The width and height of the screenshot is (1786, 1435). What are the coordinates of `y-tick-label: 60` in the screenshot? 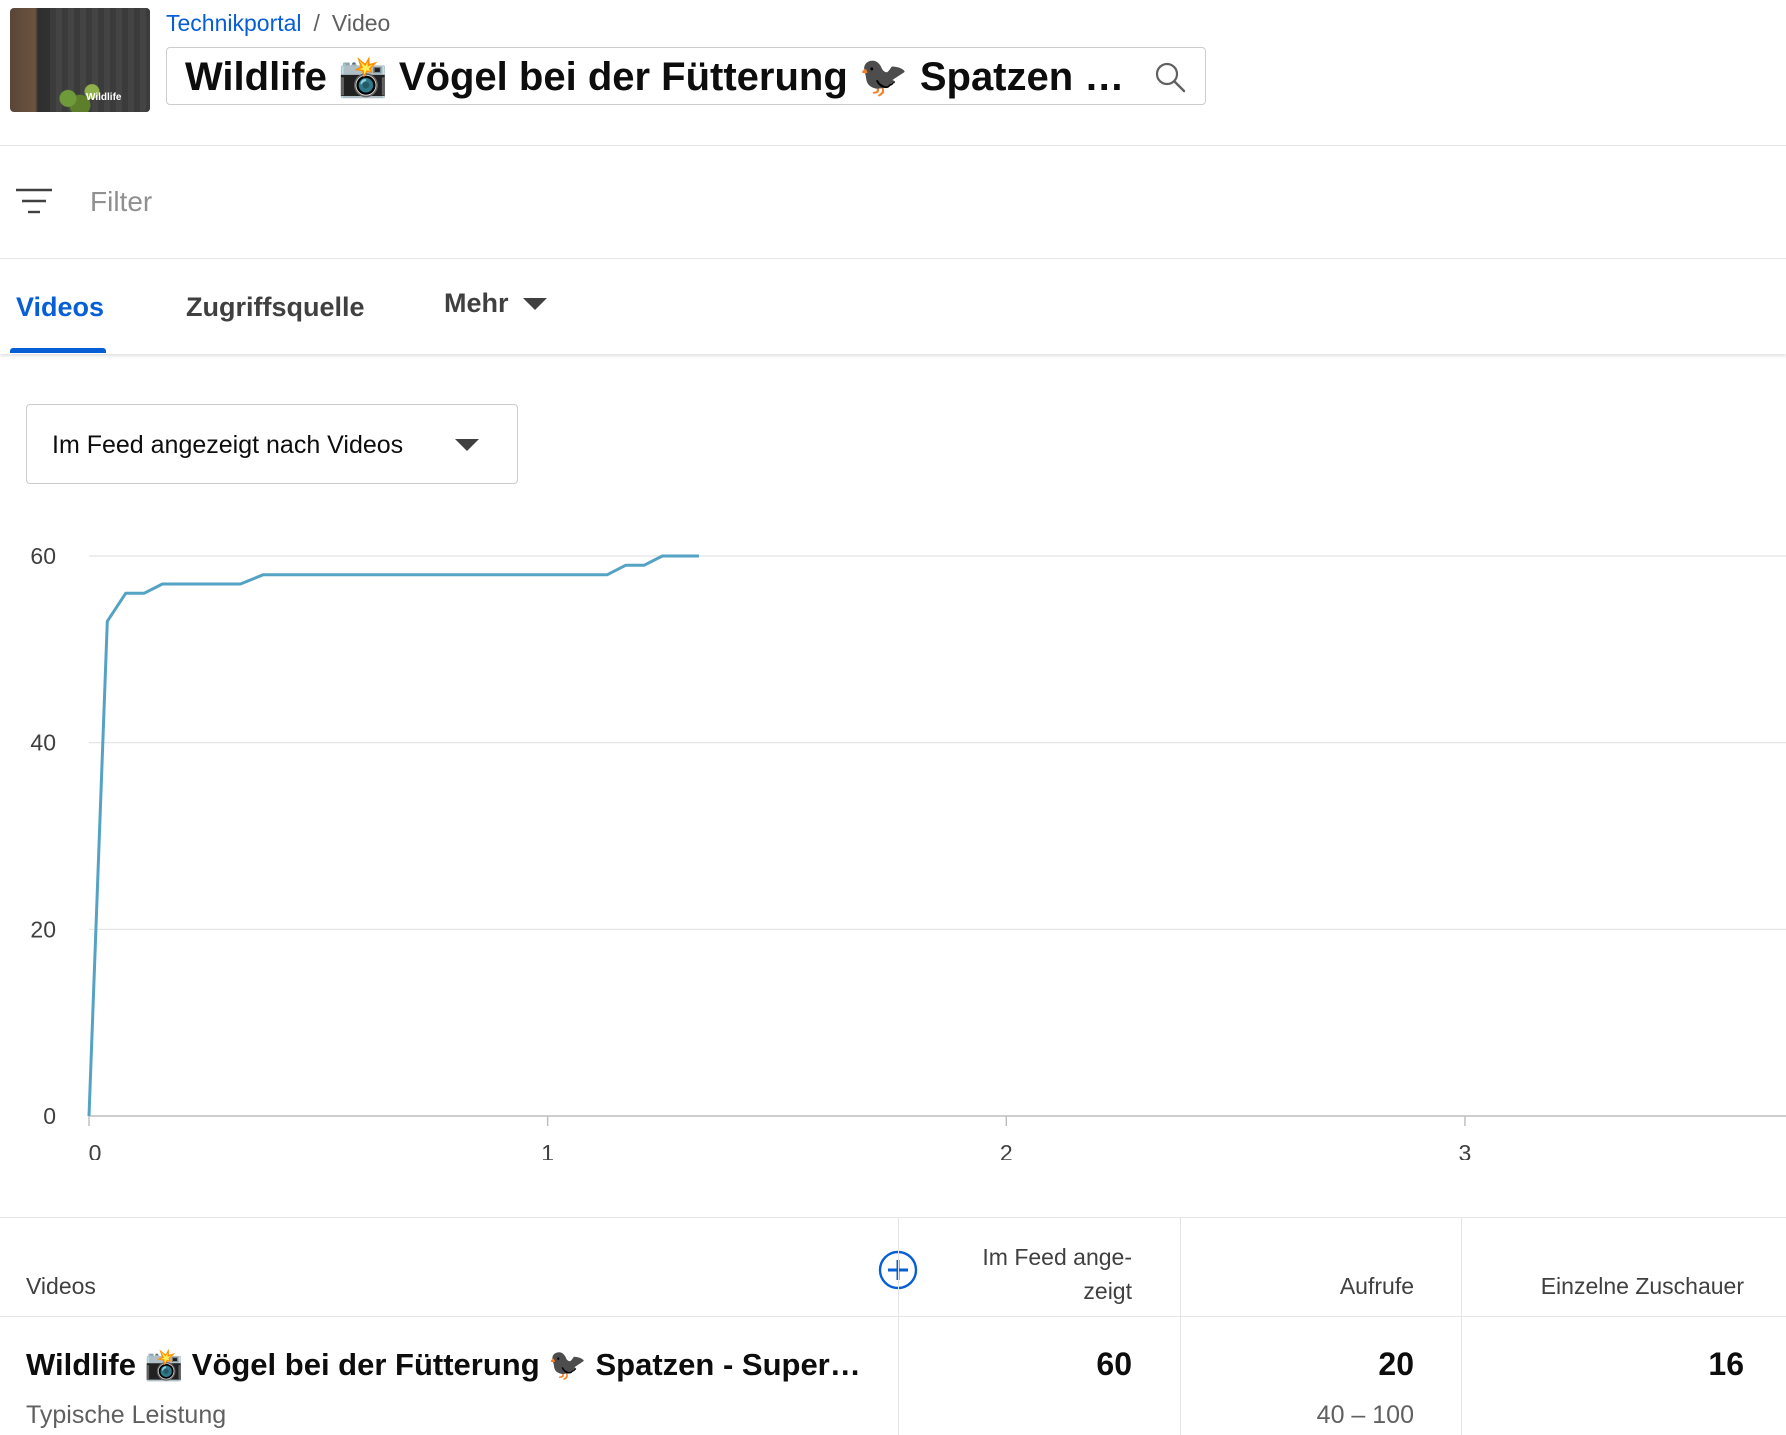 It's located at (43, 556).